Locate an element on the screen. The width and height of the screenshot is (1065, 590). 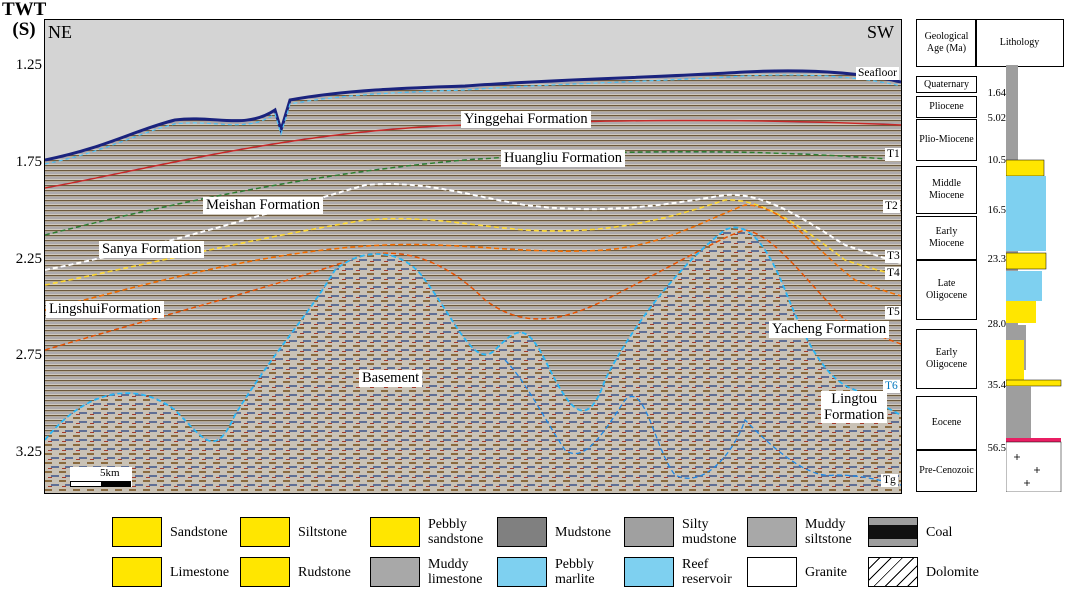
legend-item-sandstone: Sandstone is located at coordinates (170, 532).